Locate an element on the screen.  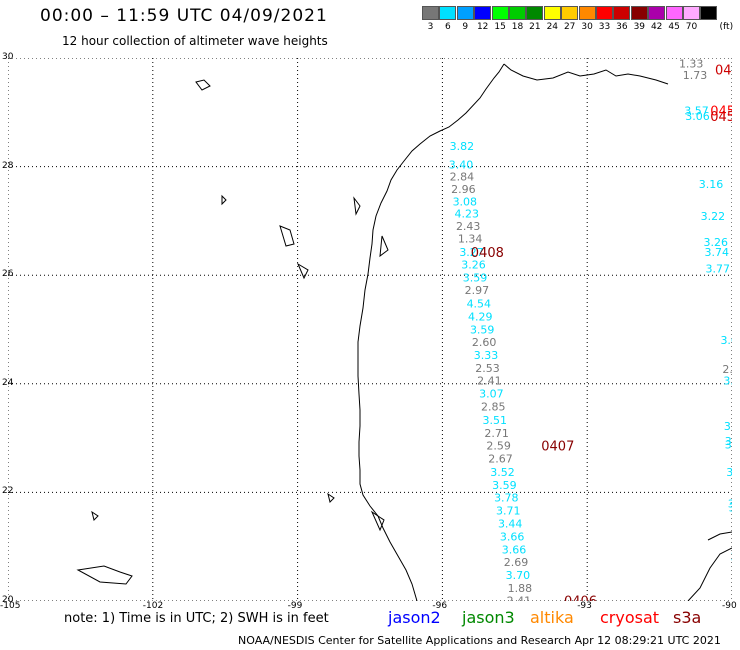
wave-height-value: 3.35 is located at coordinates (728, 445).